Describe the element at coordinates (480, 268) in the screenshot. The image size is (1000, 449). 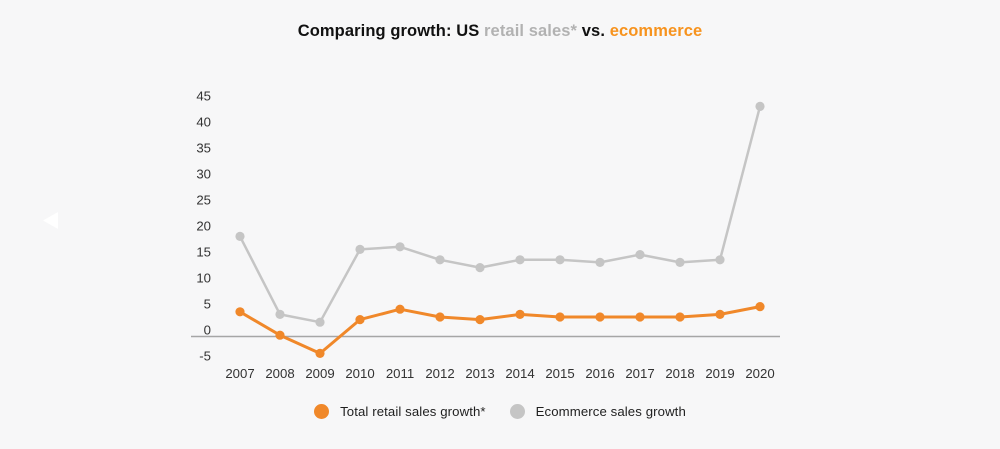
I see `data-point-ecommerce_gray-2013` at that location.